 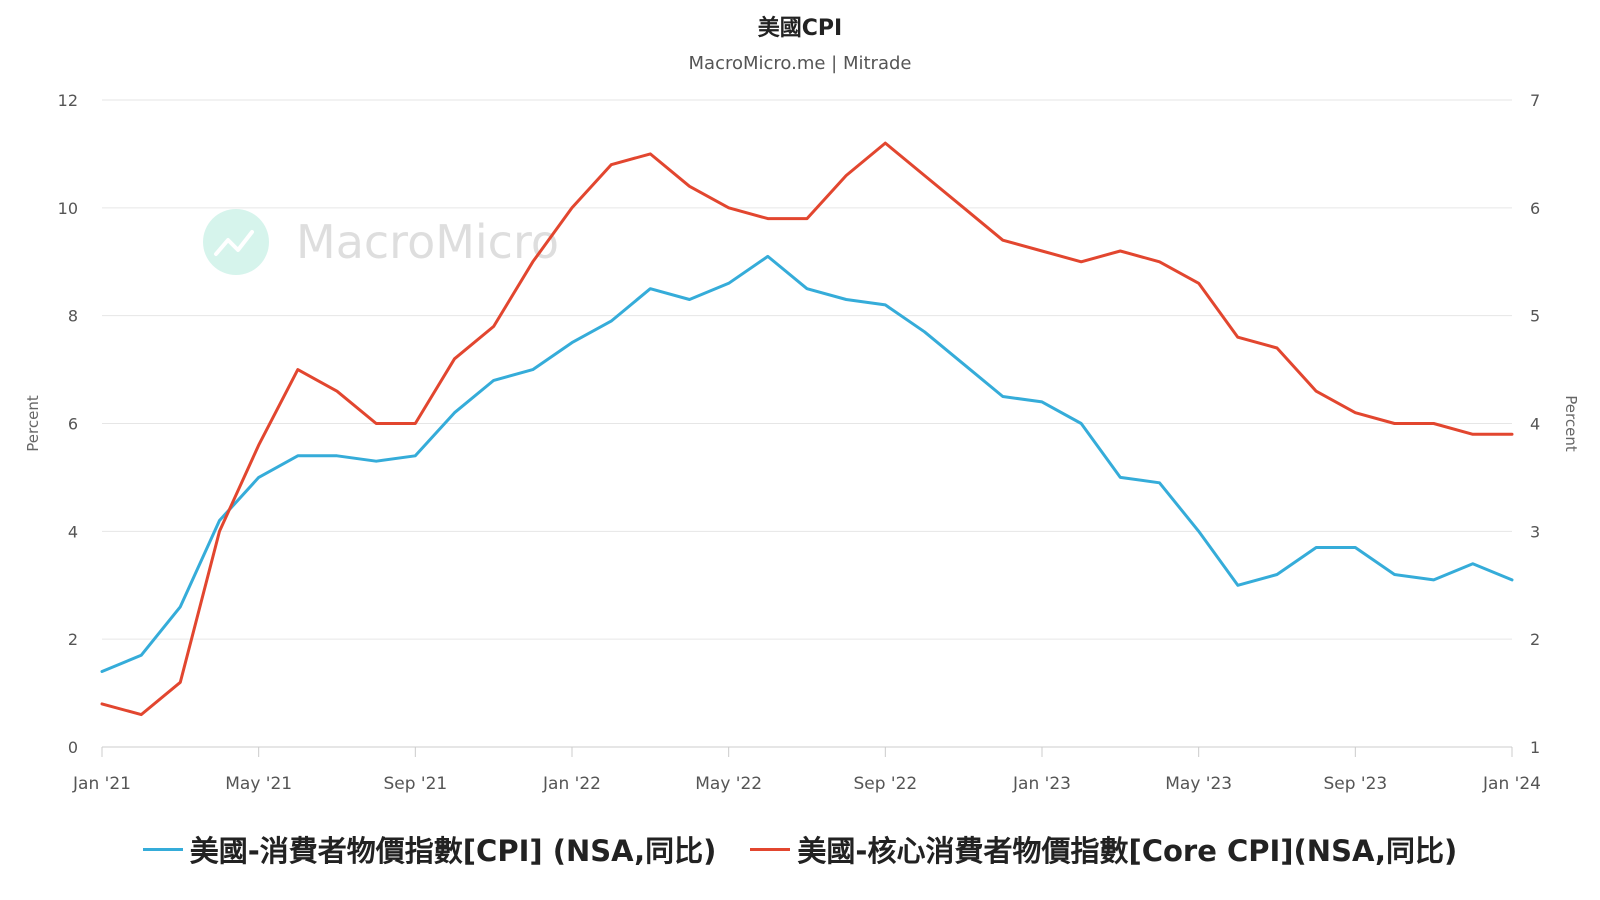 What do you see at coordinates (453, 851) in the screenshot?
I see `legend-label-cpi: 美國-消費者物價指數[CPI] (NSA,同比)` at bounding box center [453, 851].